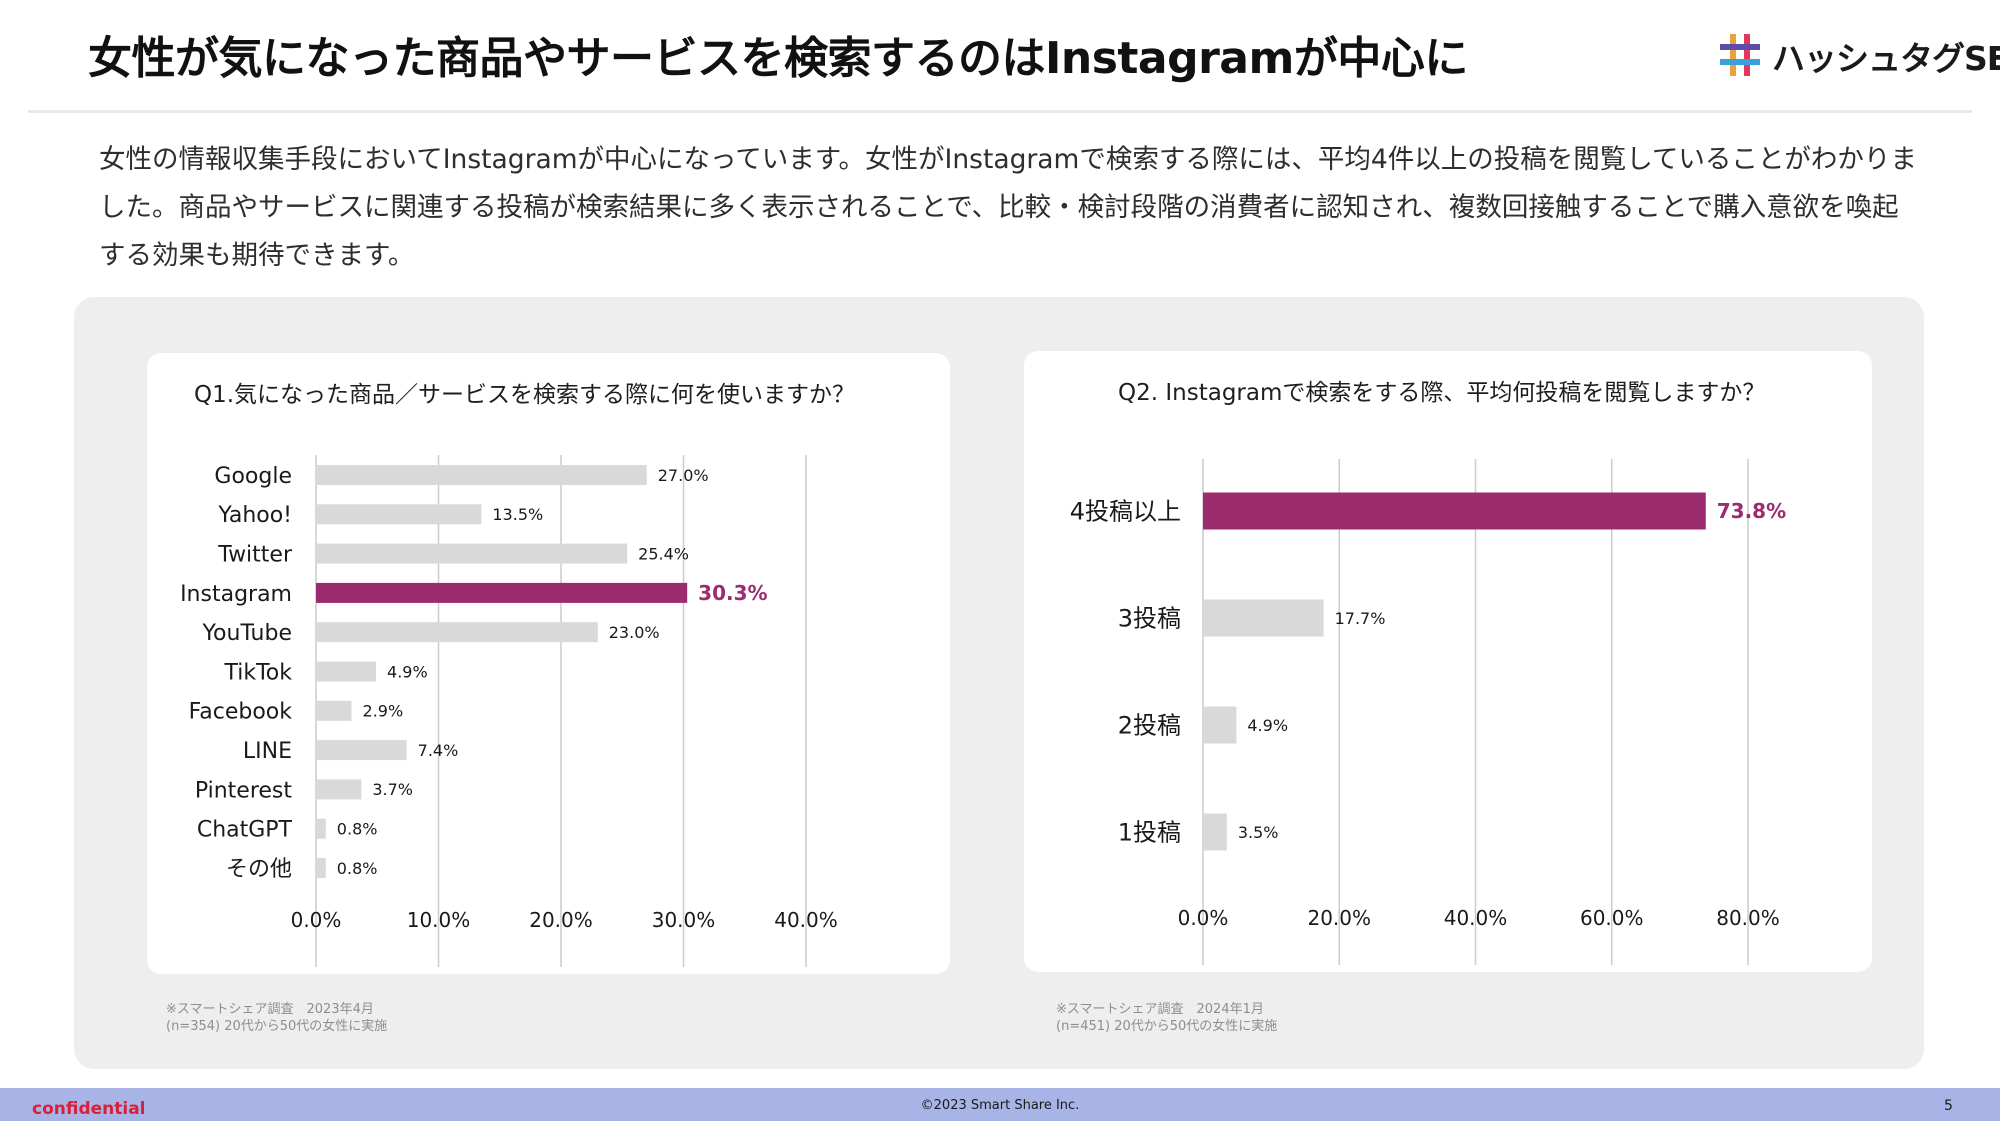 The width and height of the screenshot is (2000, 1121). Describe the element at coordinates (1149, 726) in the screenshot. I see `q2-category-label: 2投稿` at that location.